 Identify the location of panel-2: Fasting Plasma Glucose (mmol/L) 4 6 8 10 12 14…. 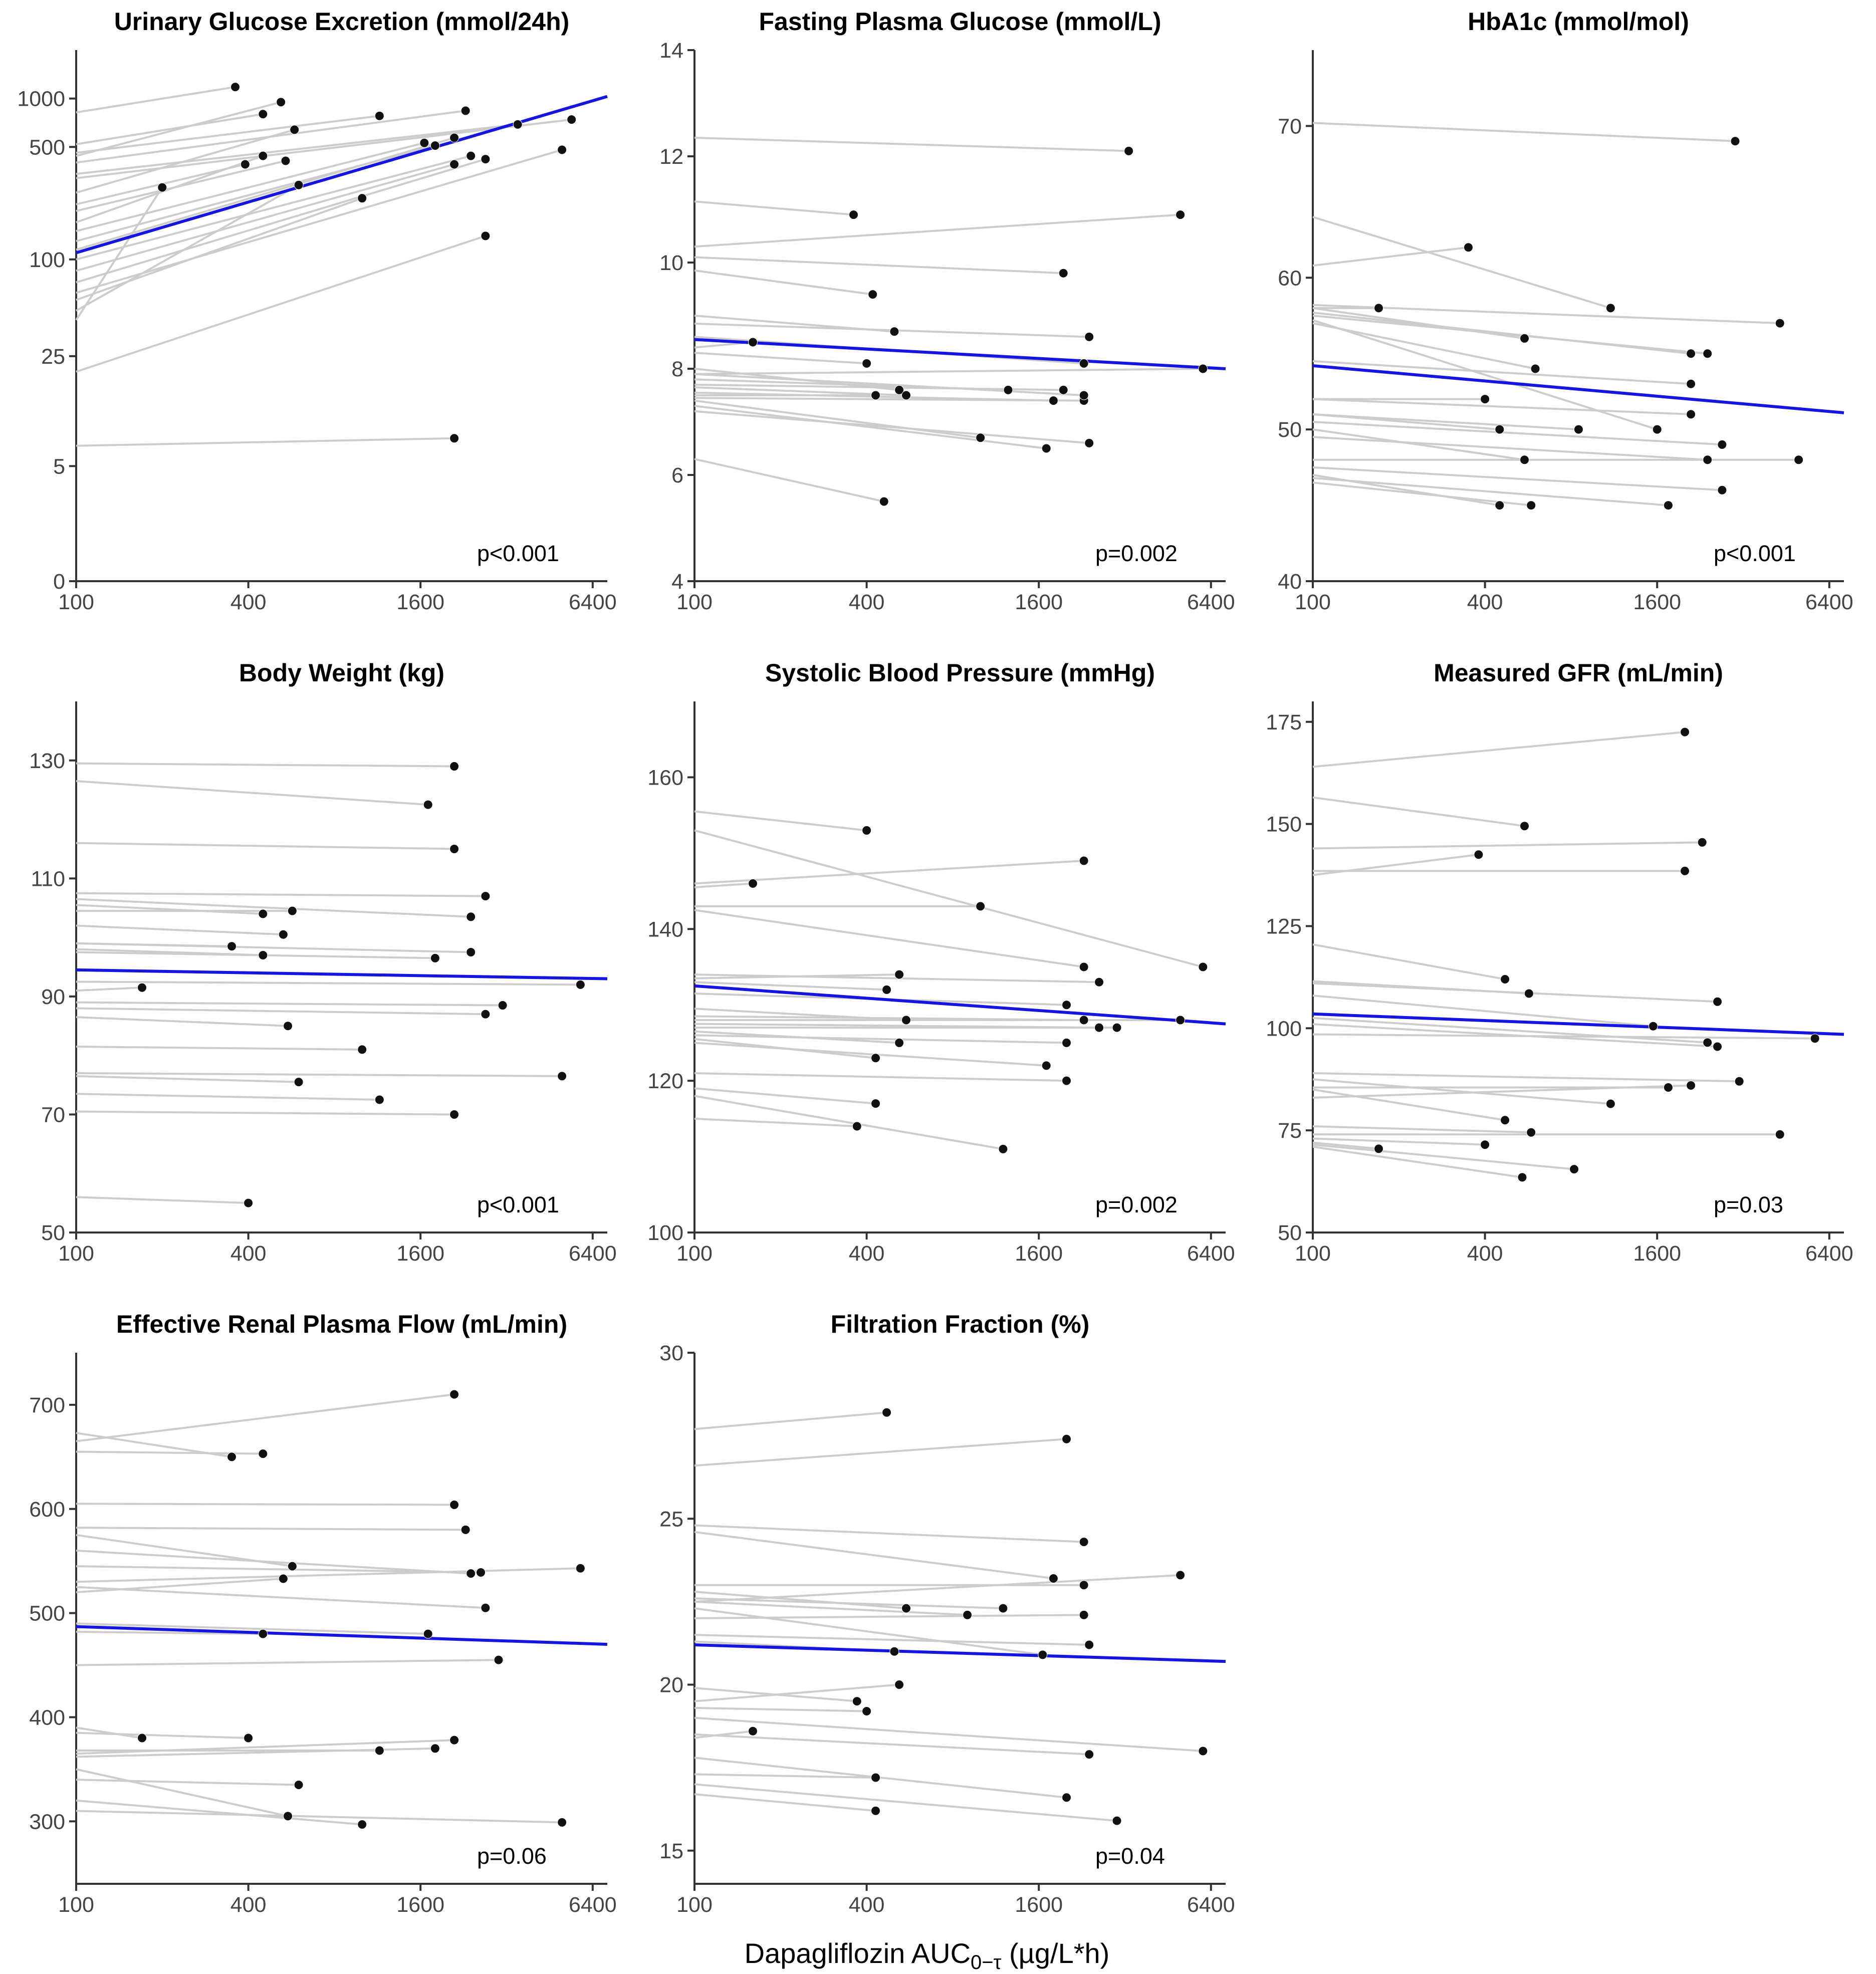
(947, 311).